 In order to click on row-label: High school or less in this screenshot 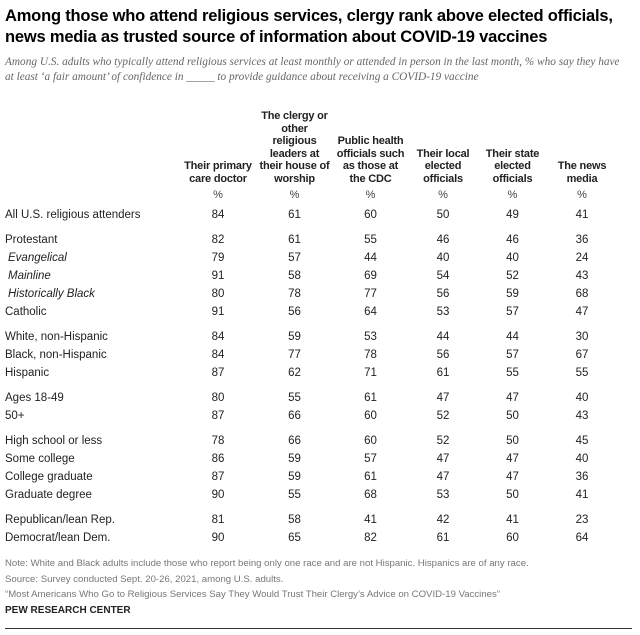, I will do `click(54, 441)`.